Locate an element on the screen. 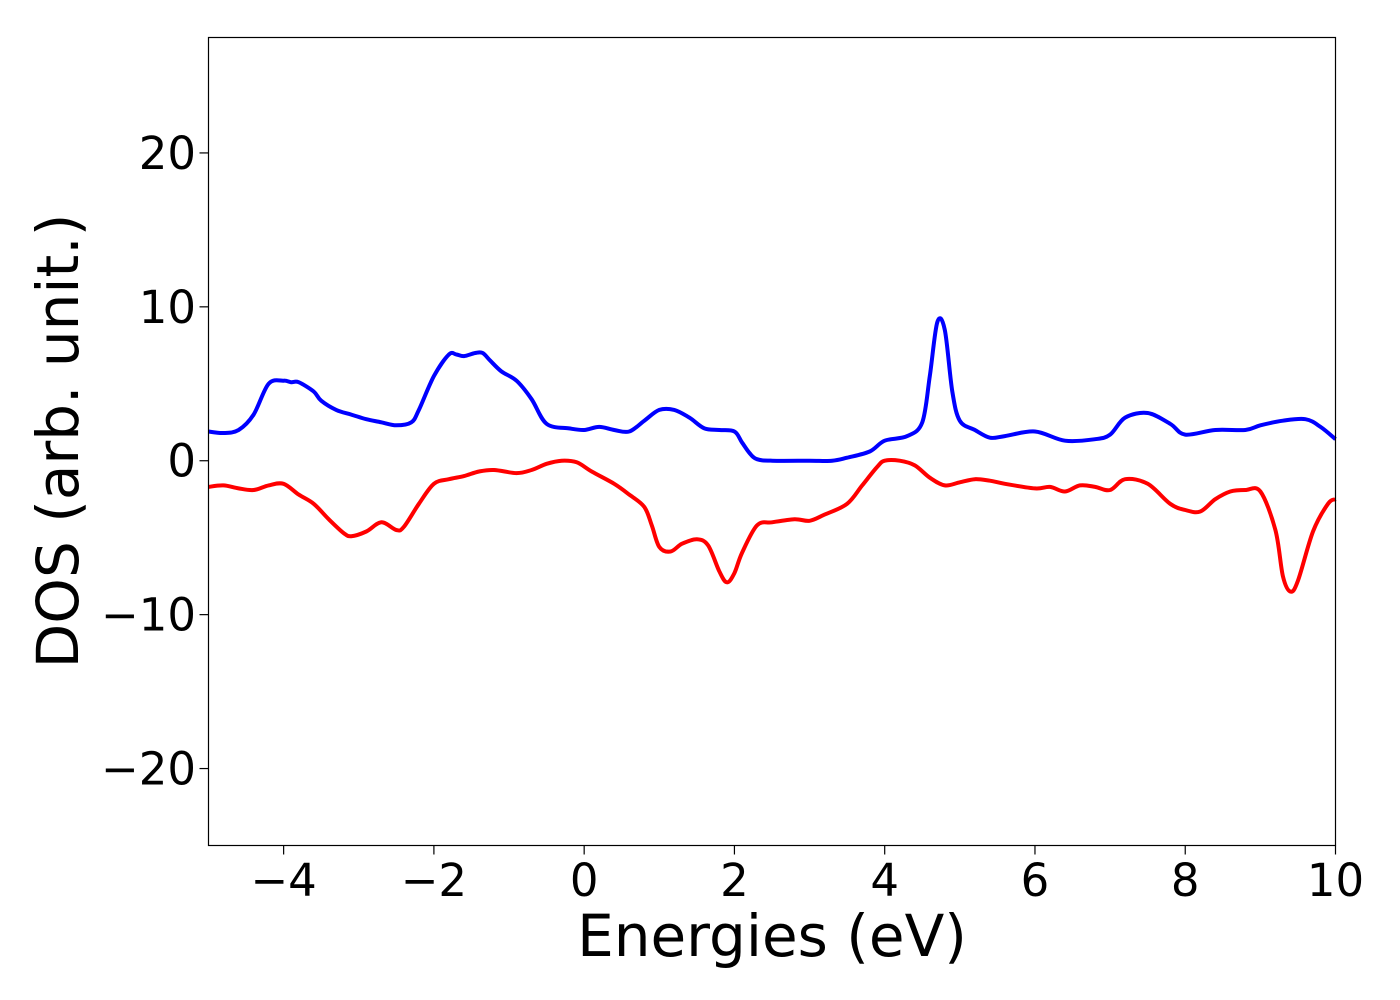 This screenshot has height=1000, width=1400. y-tick-label: −10 is located at coordinates (148, 615).